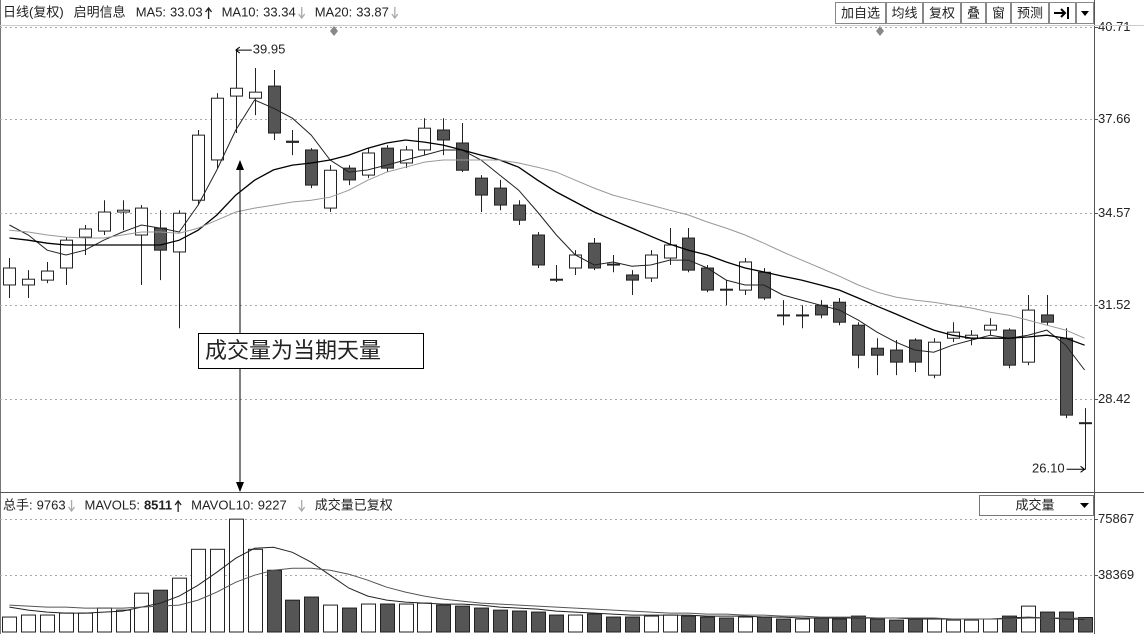 This screenshot has height=634, width=1144. Describe the element at coordinates (1116, 518) in the screenshot. I see `y-tick-label: 75867` at that location.